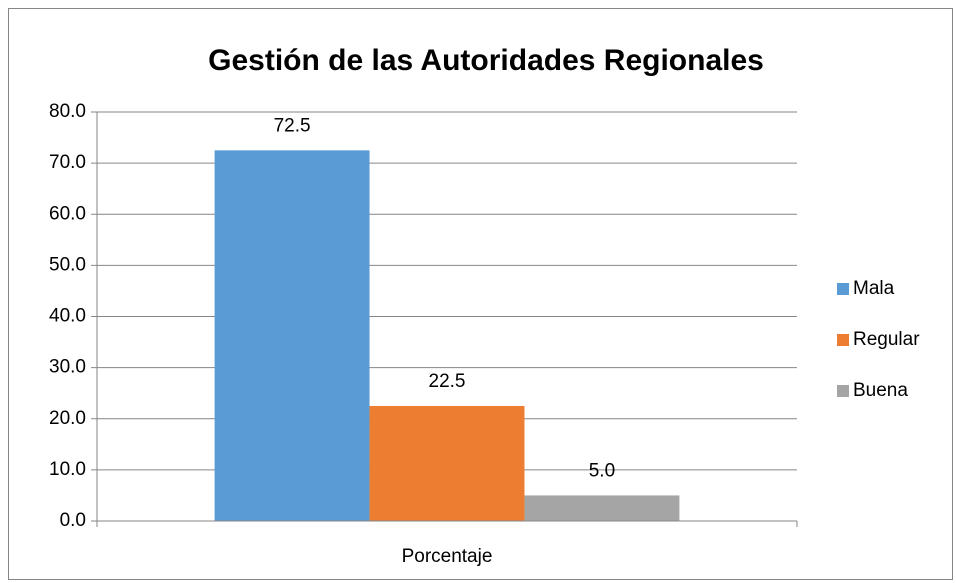  Describe the element at coordinates (886, 339) in the screenshot. I see `legend-label: Regular` at that location.